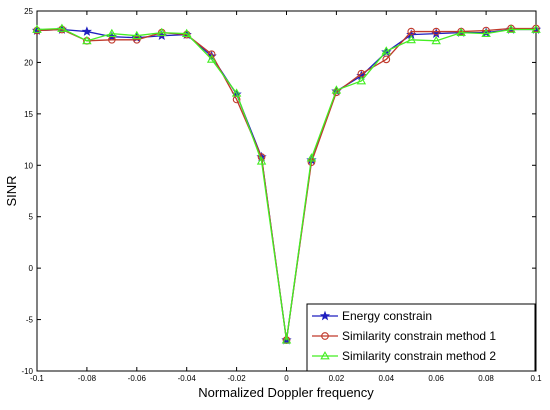 The image size is (550, 410). I want to click on y-tick-label: -10, so click(27, 371).